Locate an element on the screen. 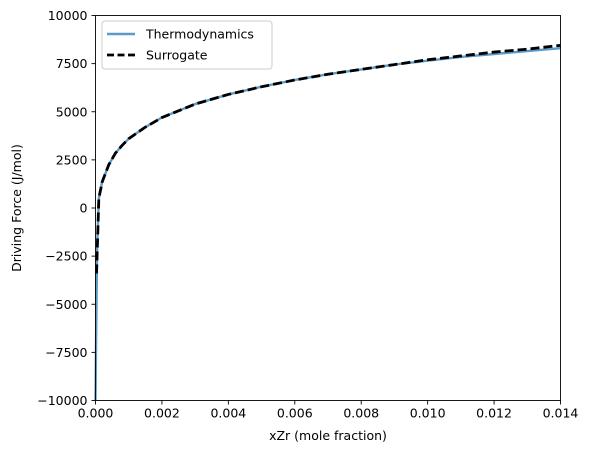 The image size is (589, 453). x-tick-label: 0.000 is located at coordinates (96, 413).